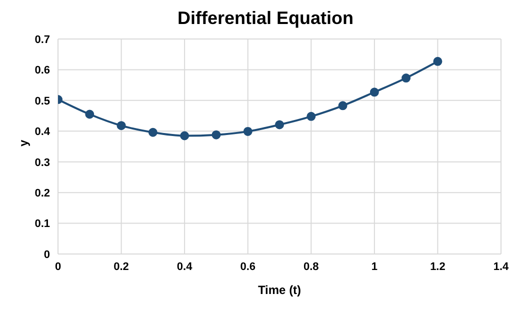 The height and width of the screenshot is (316, 531). I want to click on x-tick-label: 0.2, so click(121, 266).